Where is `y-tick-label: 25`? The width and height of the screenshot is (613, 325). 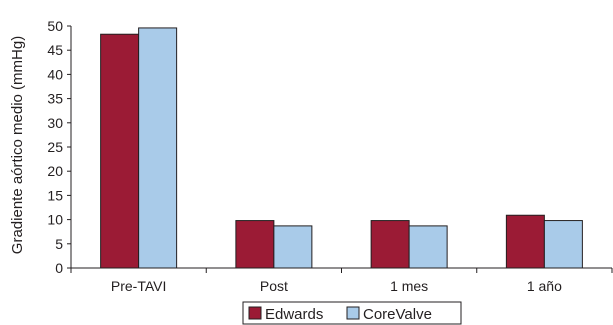 y-tick-label: 25 is located at coordinates (55, 147).